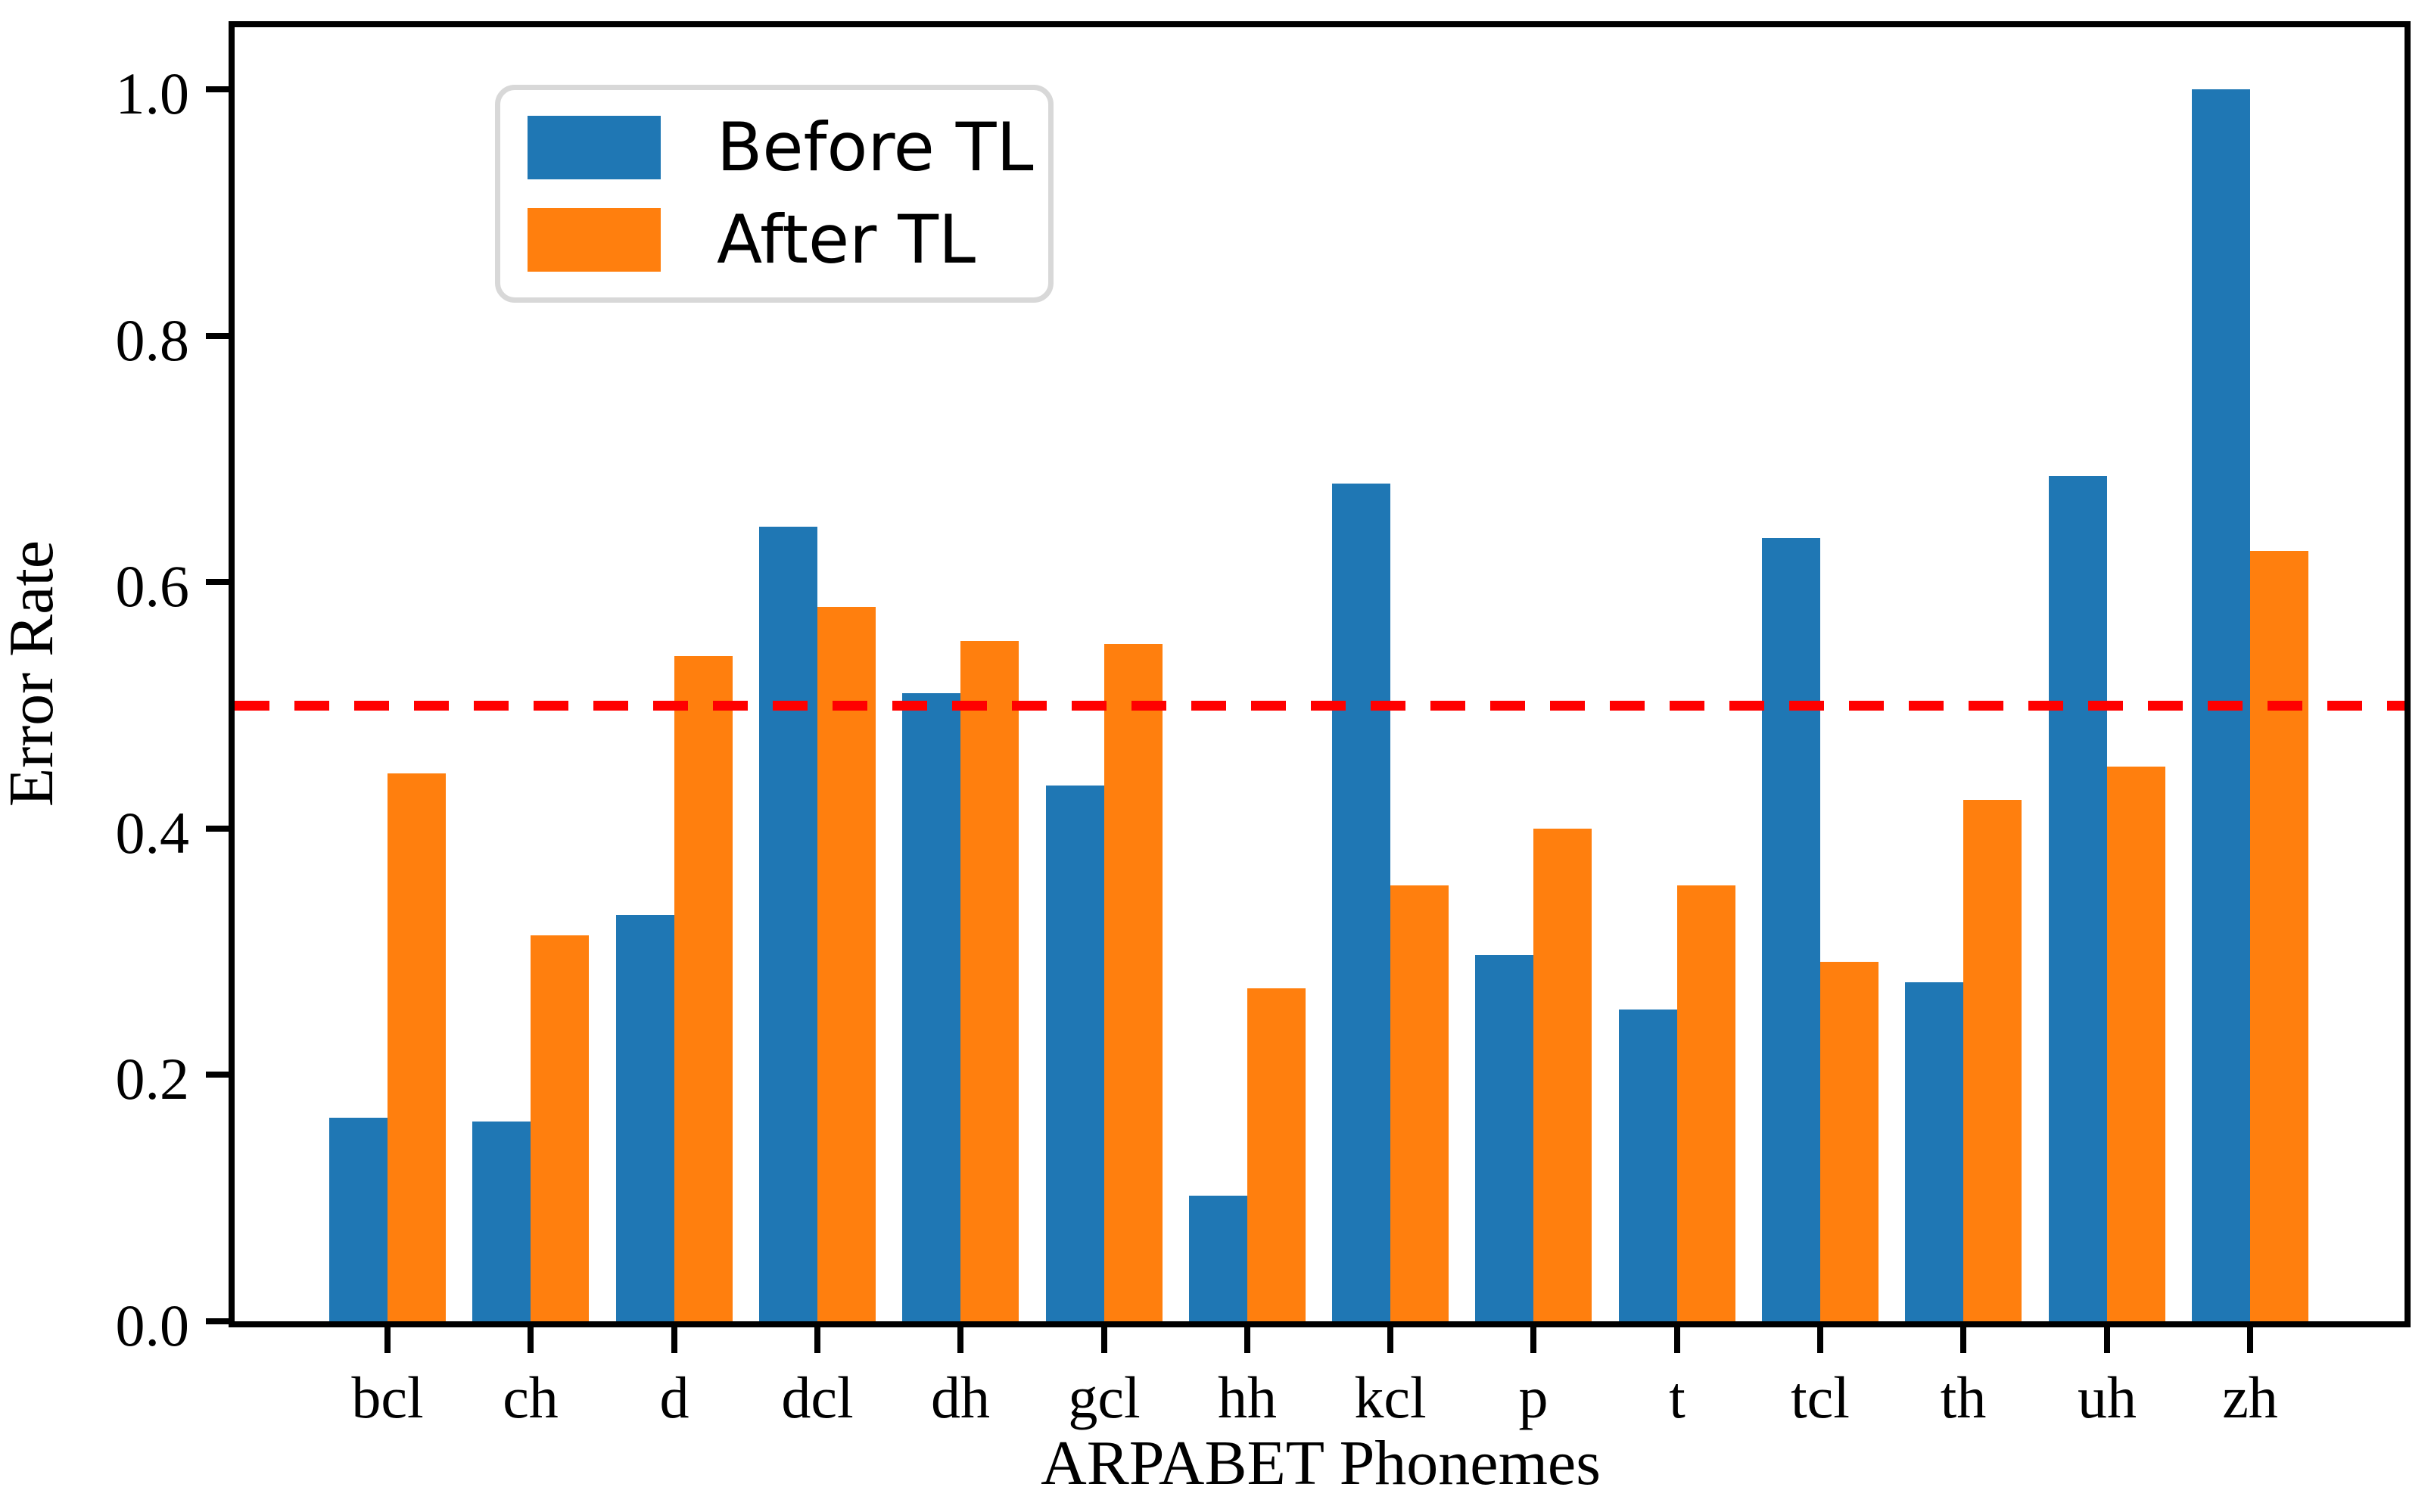  I want to click on x-tick-label-d: d, so click(674, 1397).